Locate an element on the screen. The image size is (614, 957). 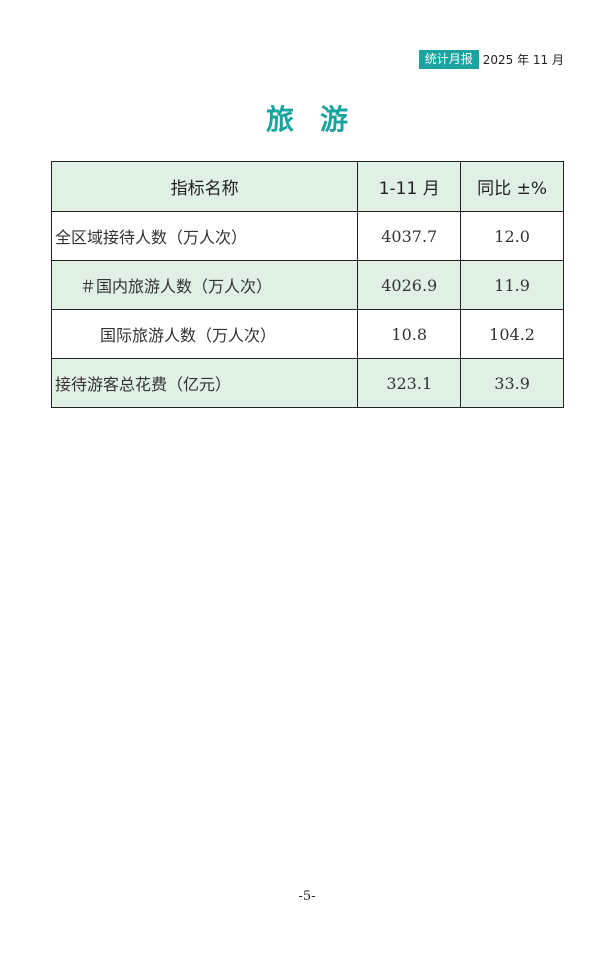
table-row: ＃国内旅游人数（万人次） 4026.9 11.9 is located at coordinates (307, 285).